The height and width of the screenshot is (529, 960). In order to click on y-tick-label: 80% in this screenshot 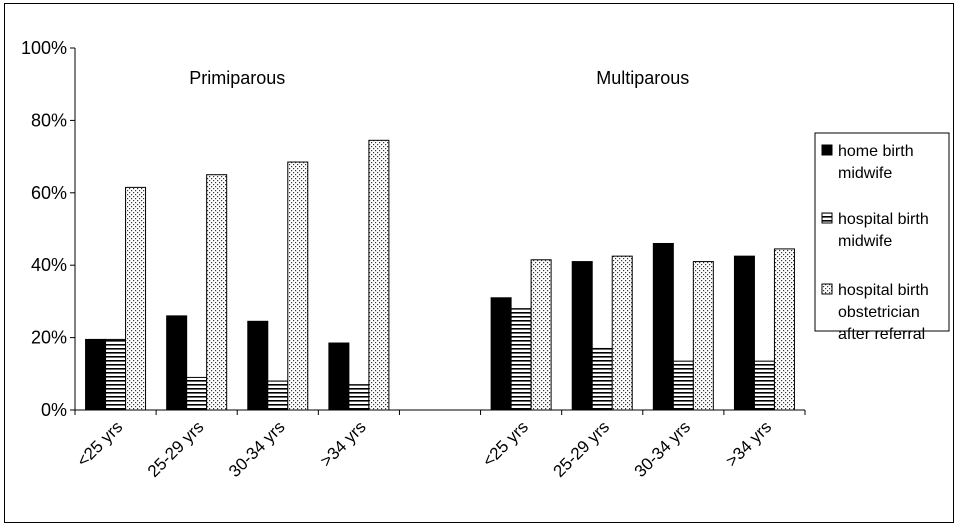, I will do `click(49, 120)`.